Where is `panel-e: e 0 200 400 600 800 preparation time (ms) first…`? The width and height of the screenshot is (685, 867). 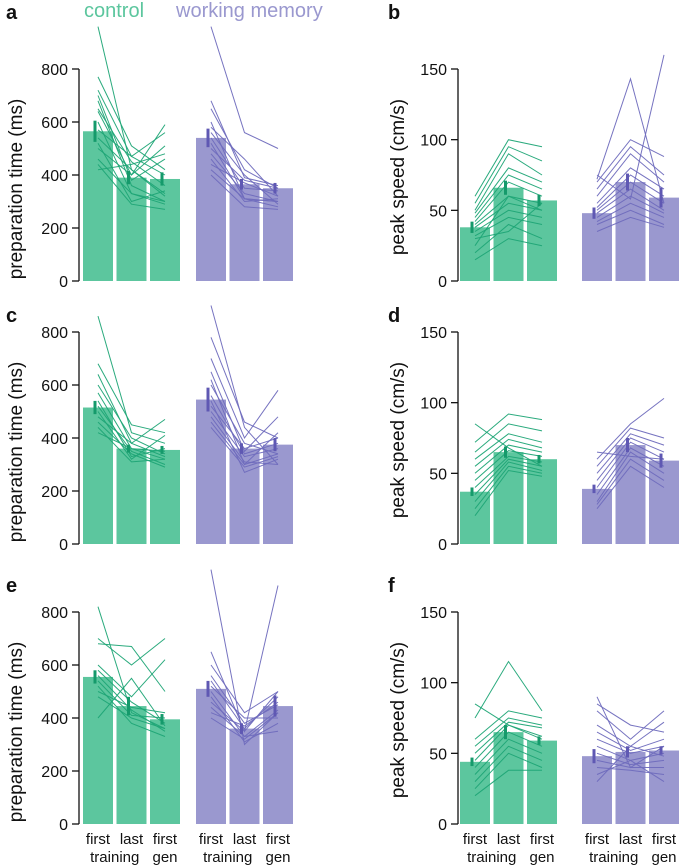
panel-e: e 0 200 400 600 800 preparation time (ms) first… is located at coordinates (149, 717).